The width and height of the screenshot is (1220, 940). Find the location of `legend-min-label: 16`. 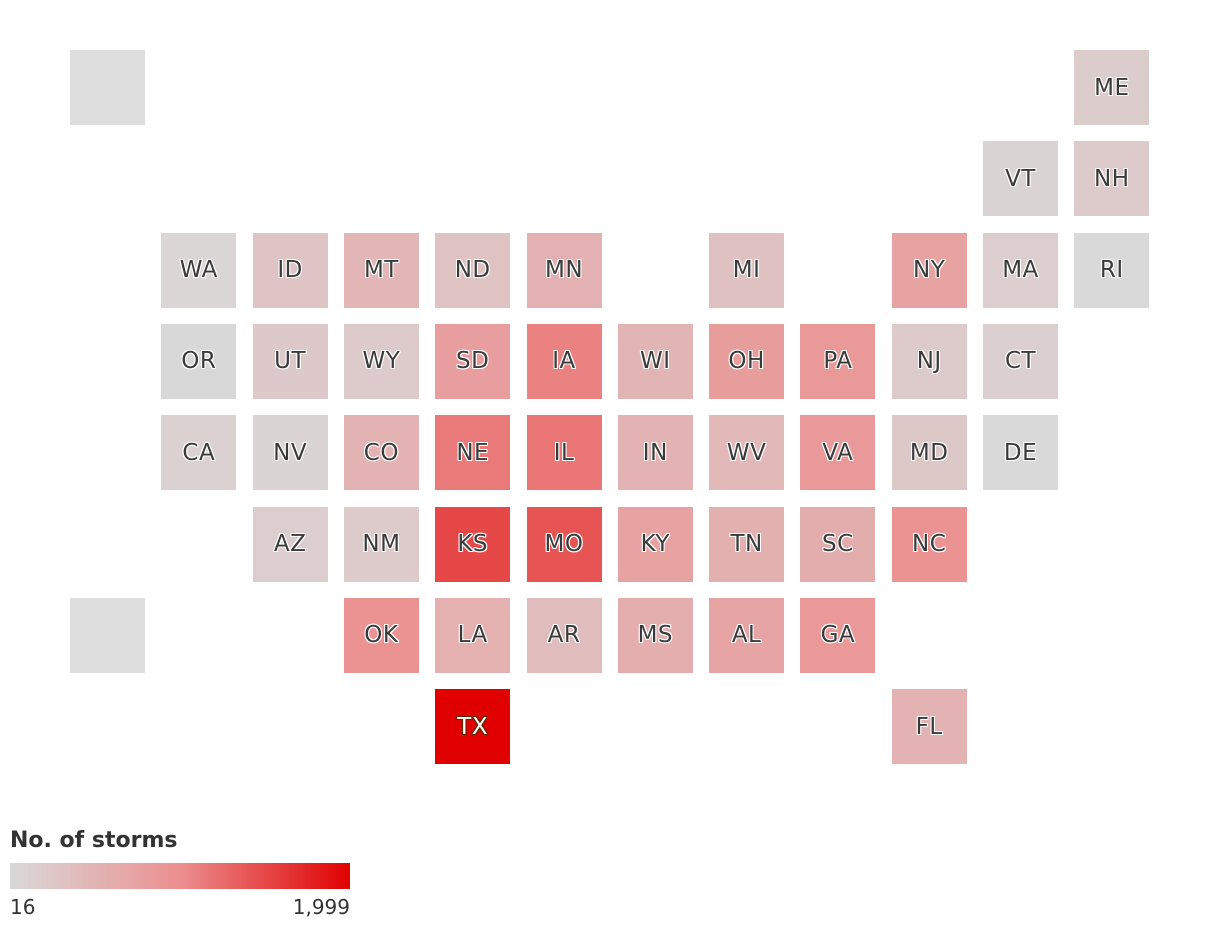

legend-min-label: 16 is located at coordinates (23, 907).